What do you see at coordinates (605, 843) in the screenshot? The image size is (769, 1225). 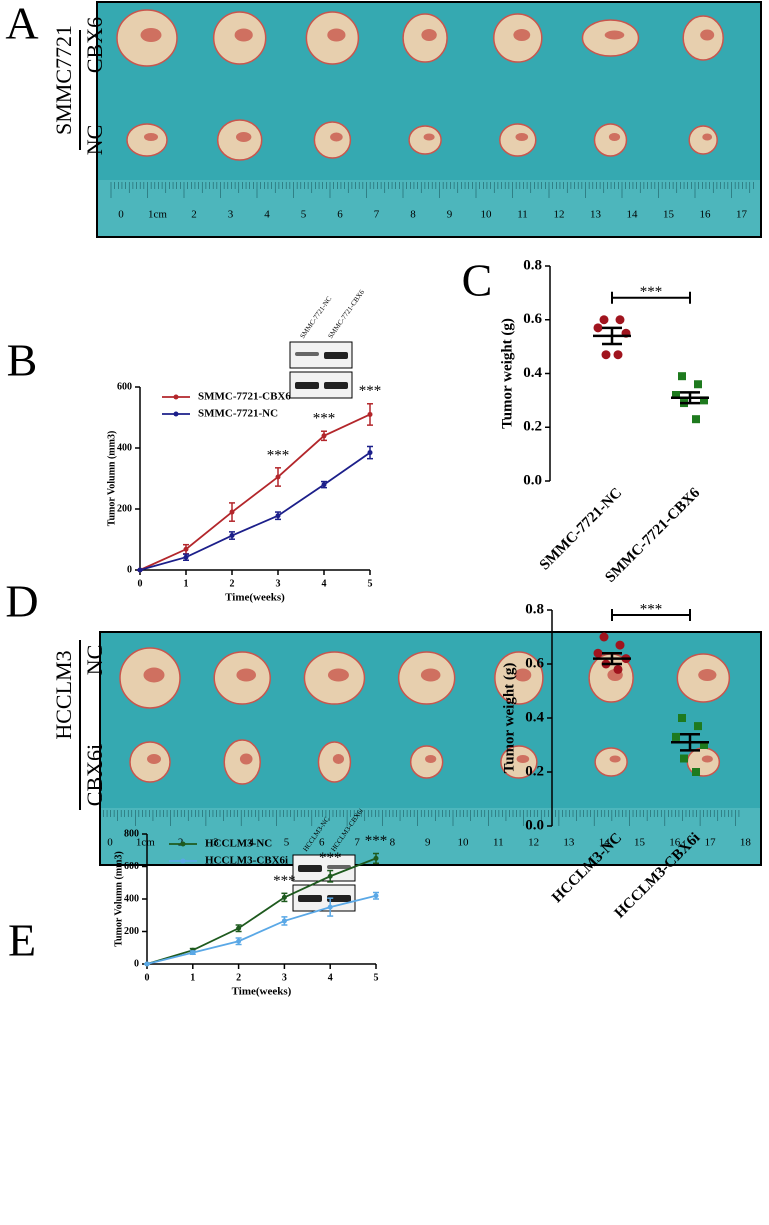 I see `ruler-label: 14` at bounding box center [605, 843].